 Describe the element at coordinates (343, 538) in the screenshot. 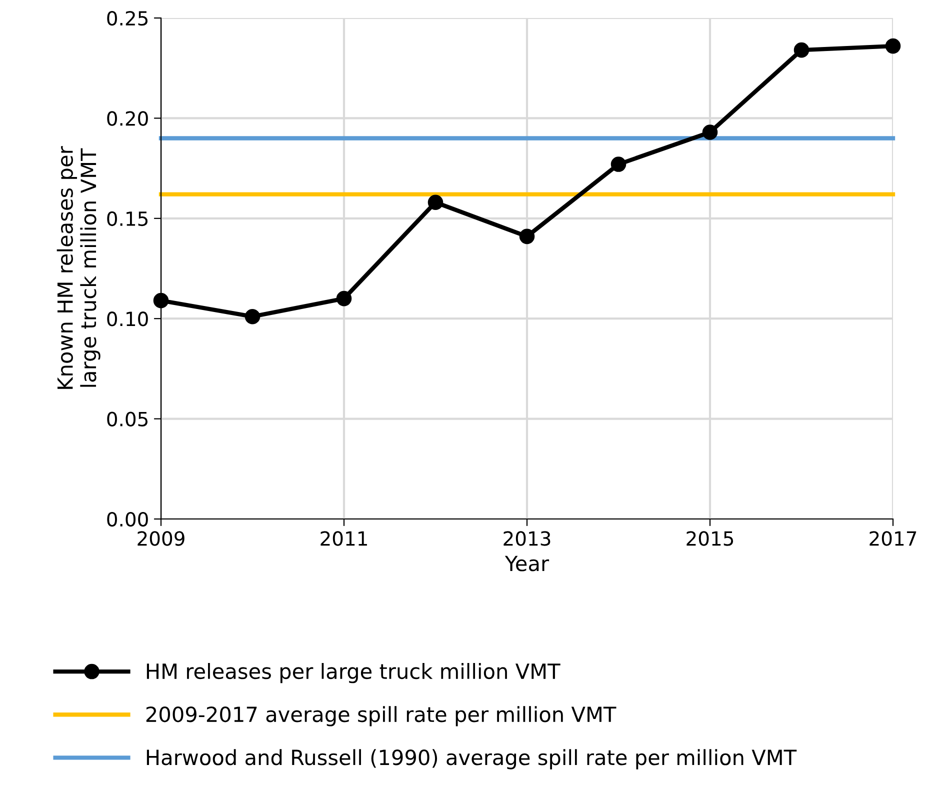

I see `x-tick-label: 2011` at that location.